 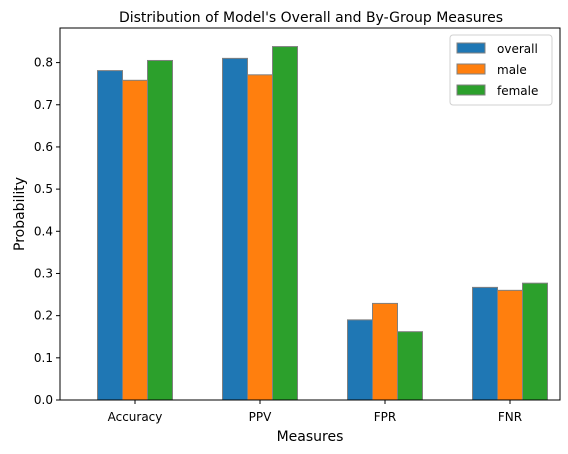 What do you see at coordinates (512, 70) in the screenshot?
I see `legend-label-male: male` at bounding box center [512, 70].